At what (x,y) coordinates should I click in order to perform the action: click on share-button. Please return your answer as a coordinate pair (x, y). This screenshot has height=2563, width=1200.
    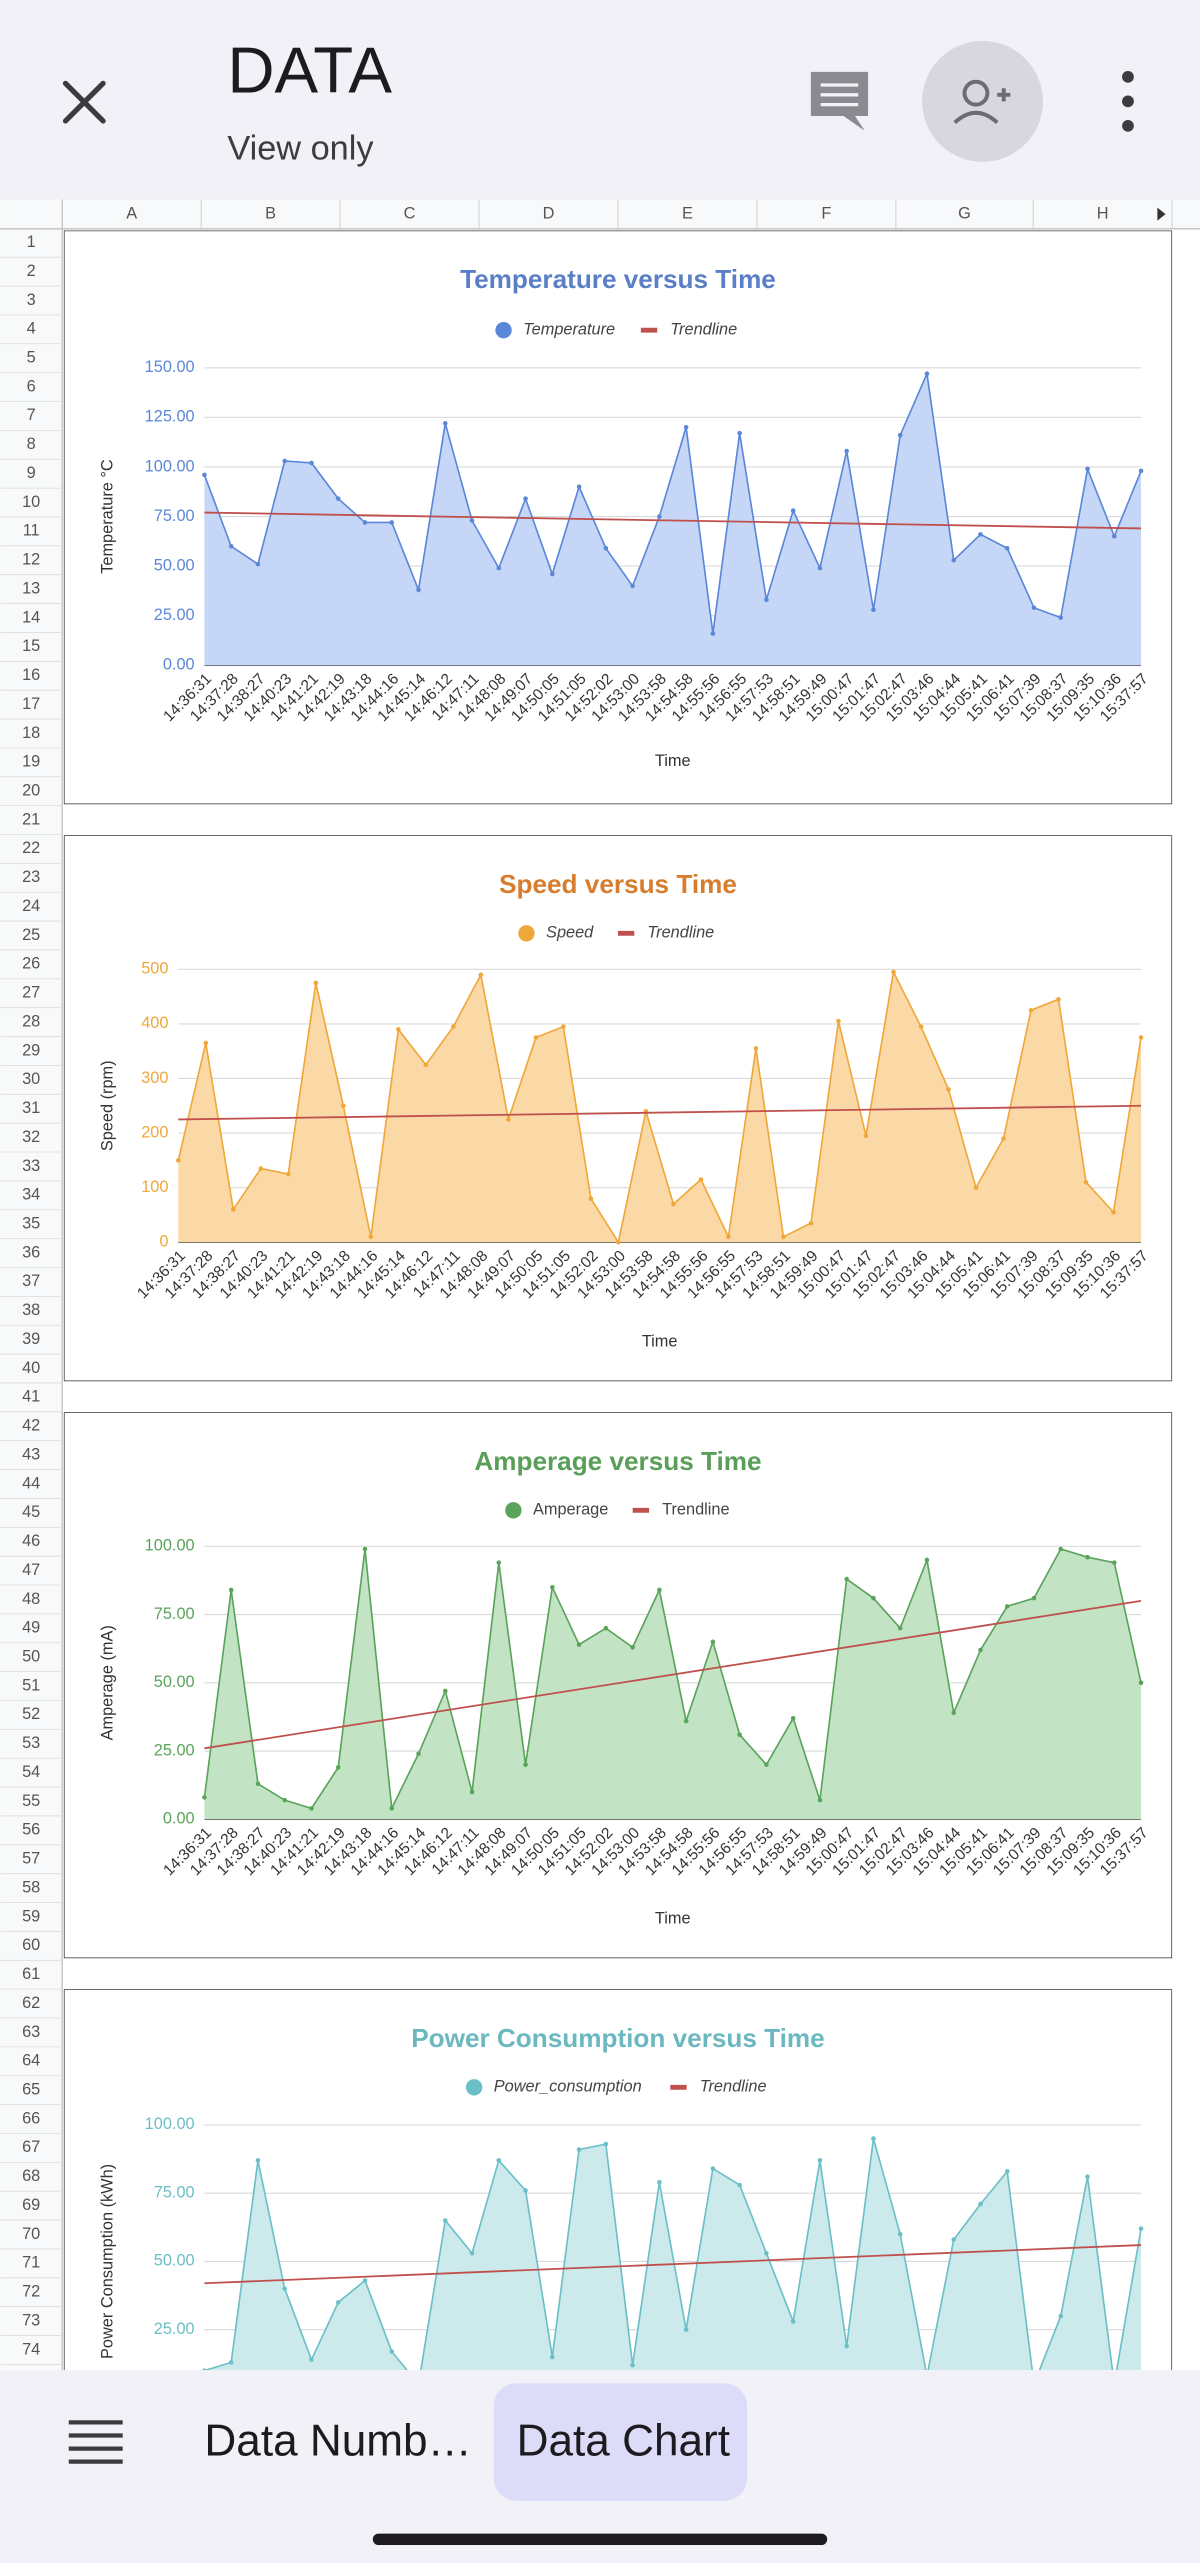
    Looking at the image, I should click on (982, 101).